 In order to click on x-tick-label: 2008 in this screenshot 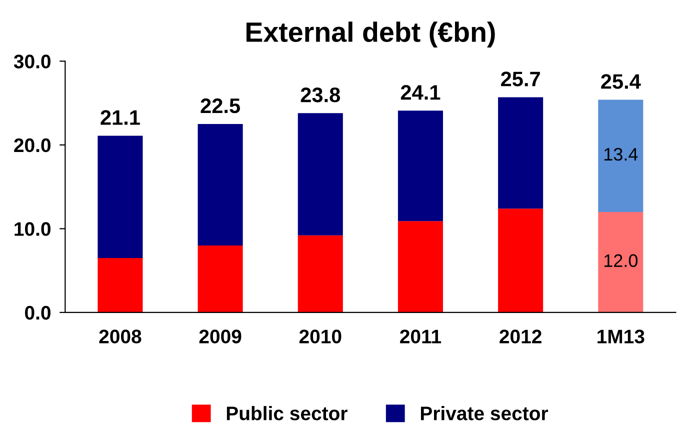, I will do `click(120, 337)`.